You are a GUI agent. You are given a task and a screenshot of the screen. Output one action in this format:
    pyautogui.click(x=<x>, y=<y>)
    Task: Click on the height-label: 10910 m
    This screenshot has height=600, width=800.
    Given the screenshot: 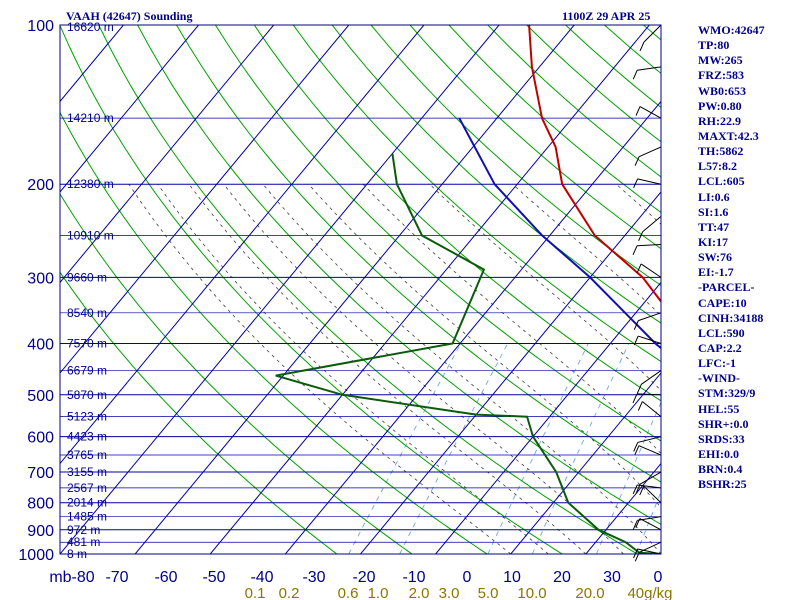 What is the action you would take?
    pyautogui.click(x=90, y=236)
    